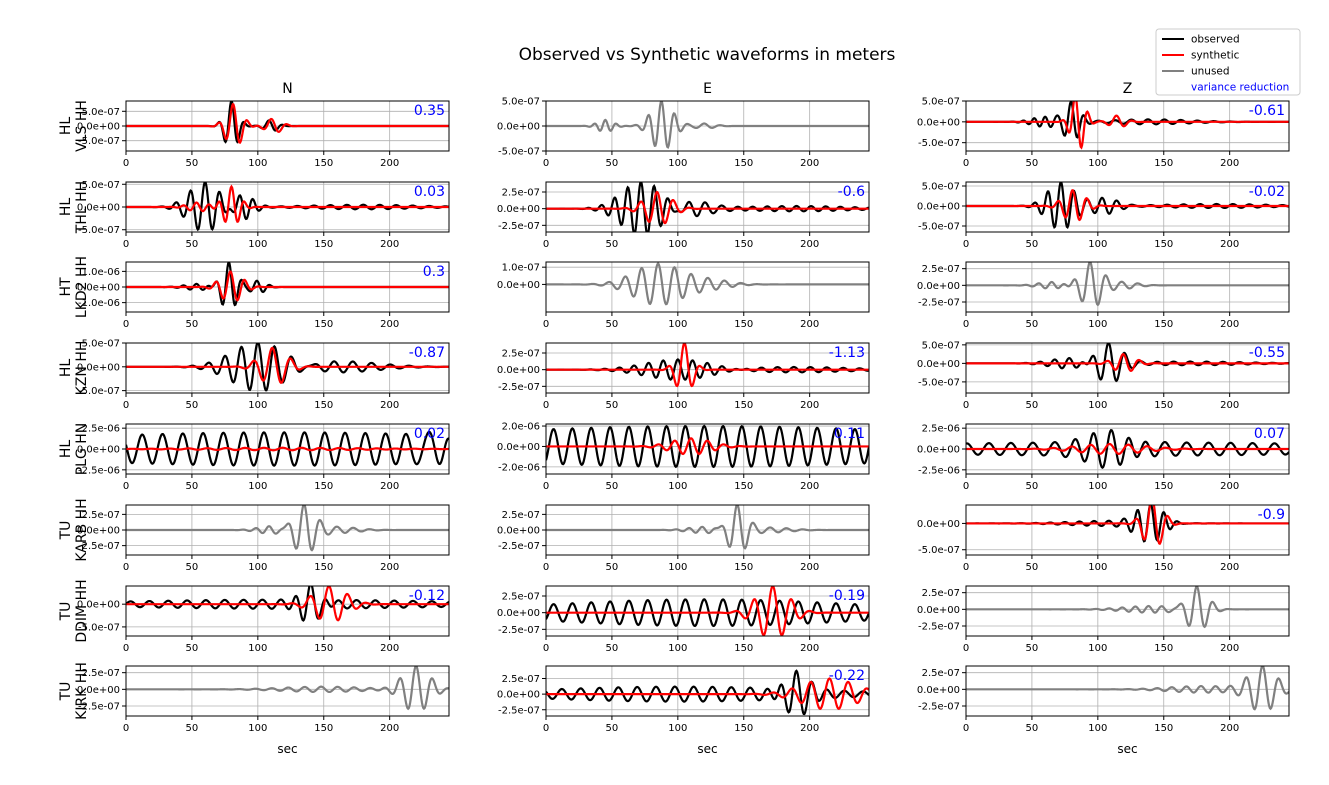 The height and width of the screenshot is (785, 1329). What do you see at coordinates (1269, 434) in the screenshot?
I see `variance-reduction-value: 0.07` at bounding box center [1269, 434].